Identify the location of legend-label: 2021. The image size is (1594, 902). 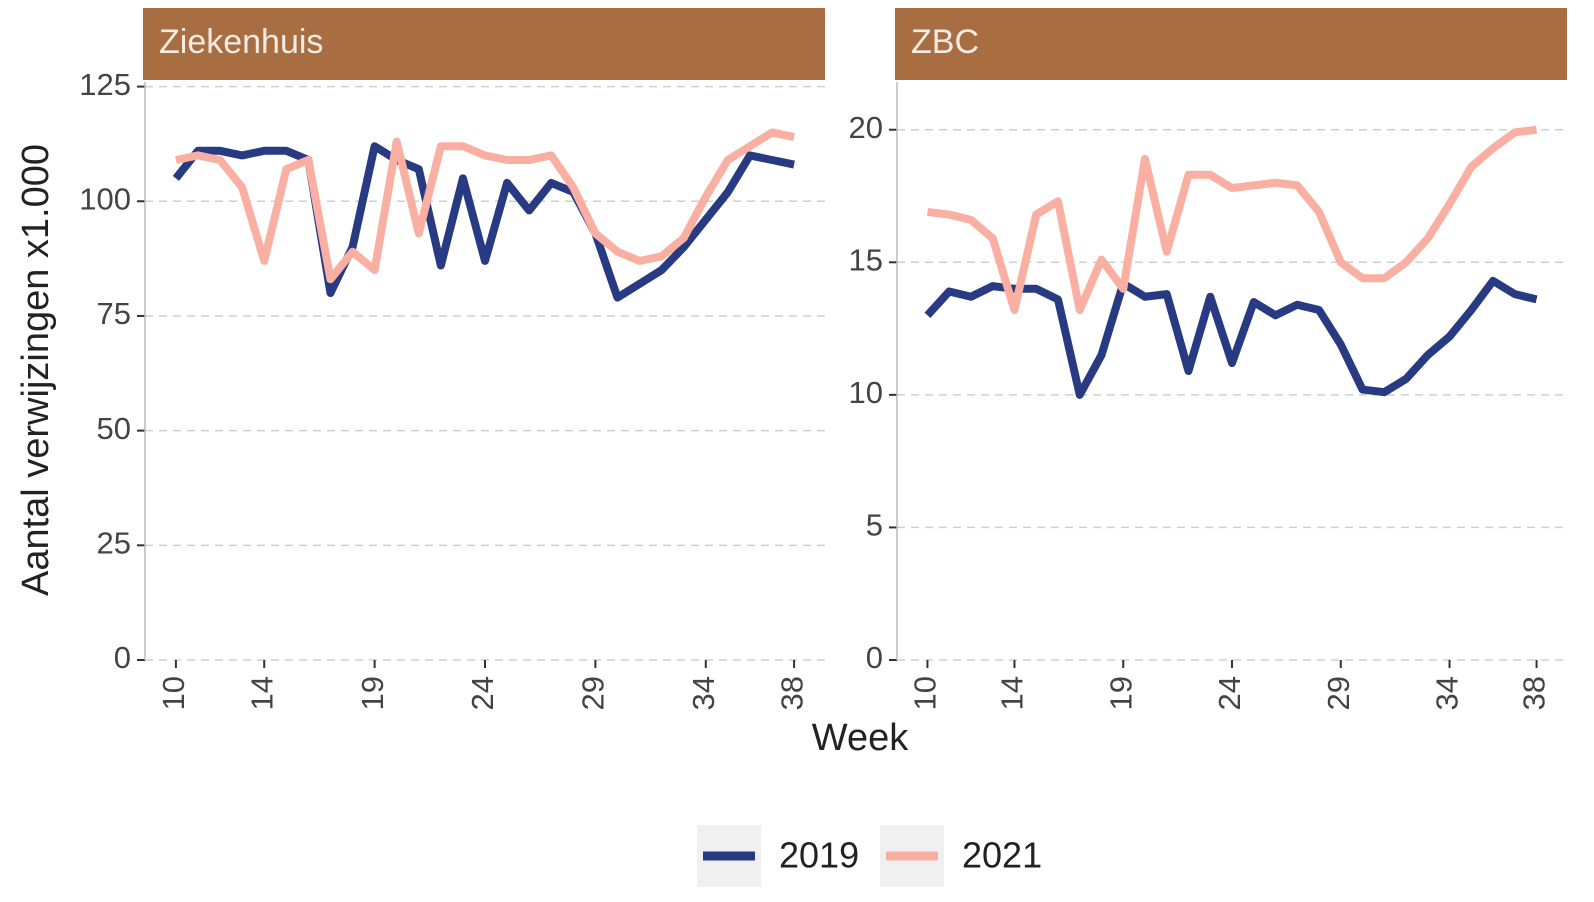
(1002, 855).